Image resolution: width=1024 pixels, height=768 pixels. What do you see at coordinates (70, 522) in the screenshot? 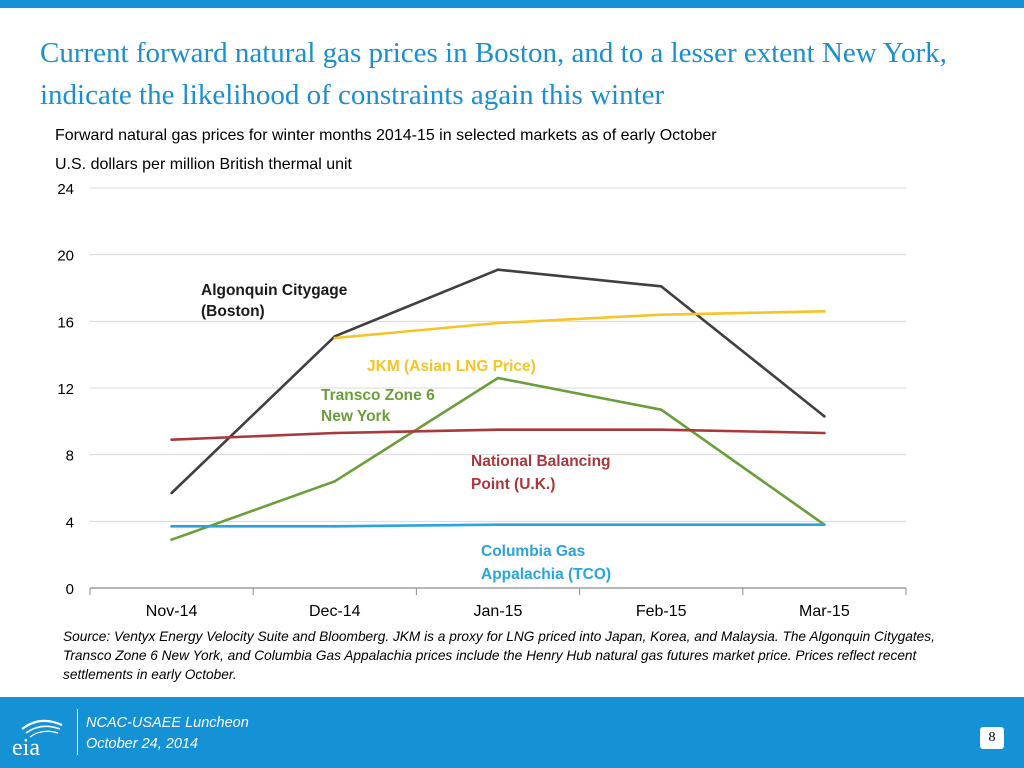
I see `y-tick-label: 4` at bounding box center [70, 522].